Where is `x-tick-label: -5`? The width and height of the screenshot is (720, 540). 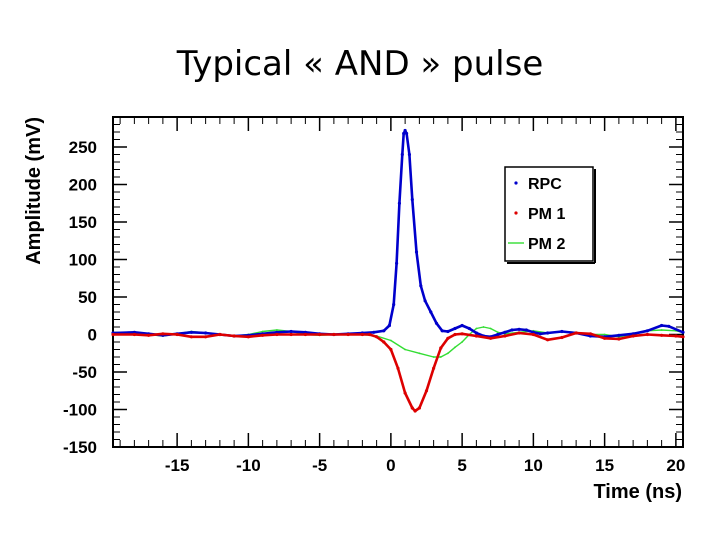 x-tick-label: -5 is located at coordinates (319, 465).